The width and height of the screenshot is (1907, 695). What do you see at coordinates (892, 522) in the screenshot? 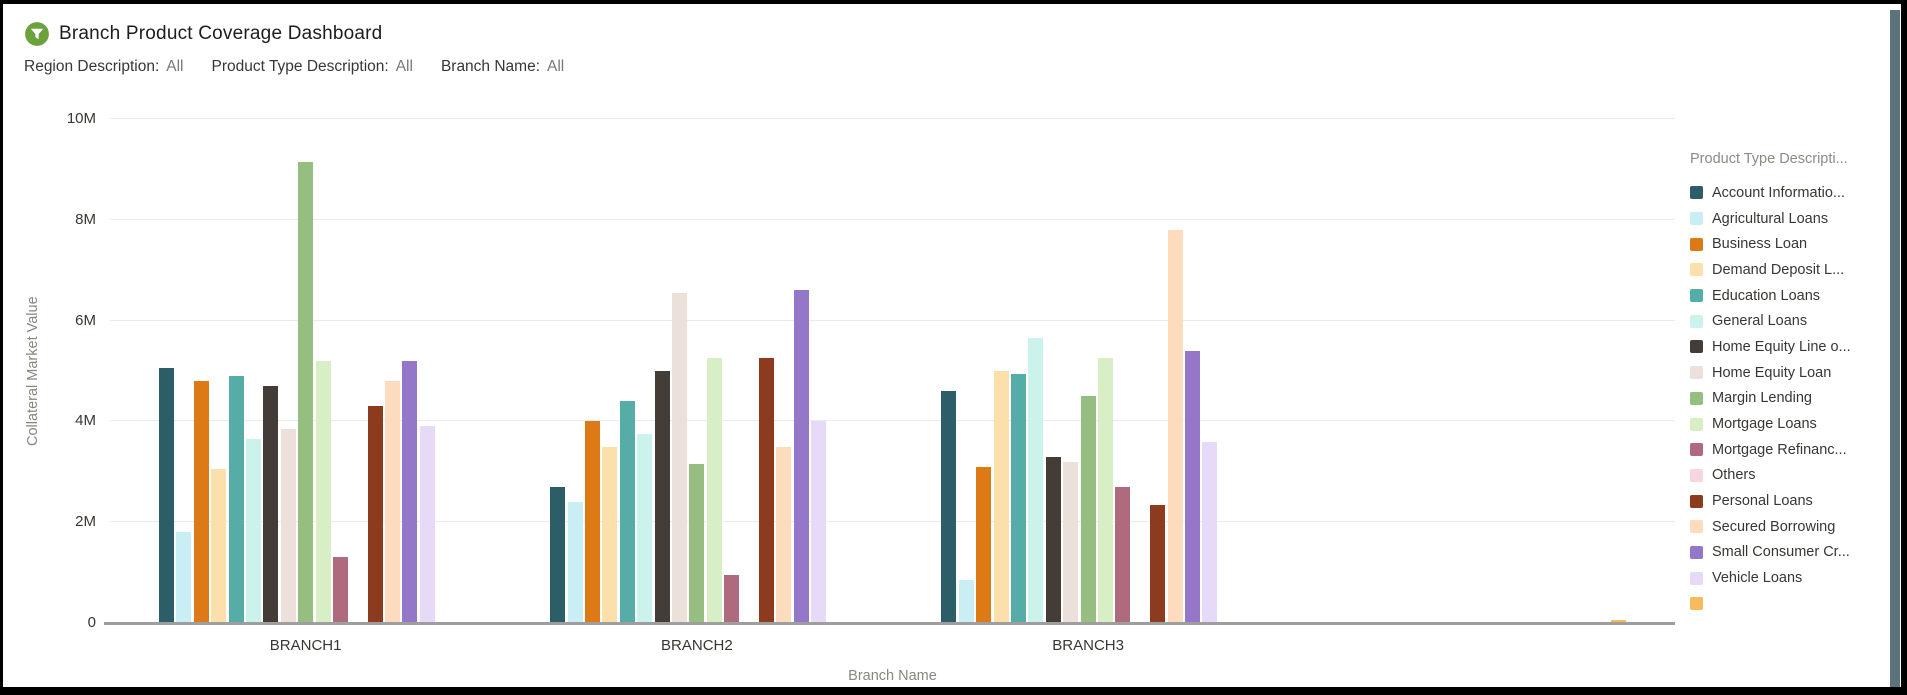
I see `gridline-2M` at bounding box center [892, 522].